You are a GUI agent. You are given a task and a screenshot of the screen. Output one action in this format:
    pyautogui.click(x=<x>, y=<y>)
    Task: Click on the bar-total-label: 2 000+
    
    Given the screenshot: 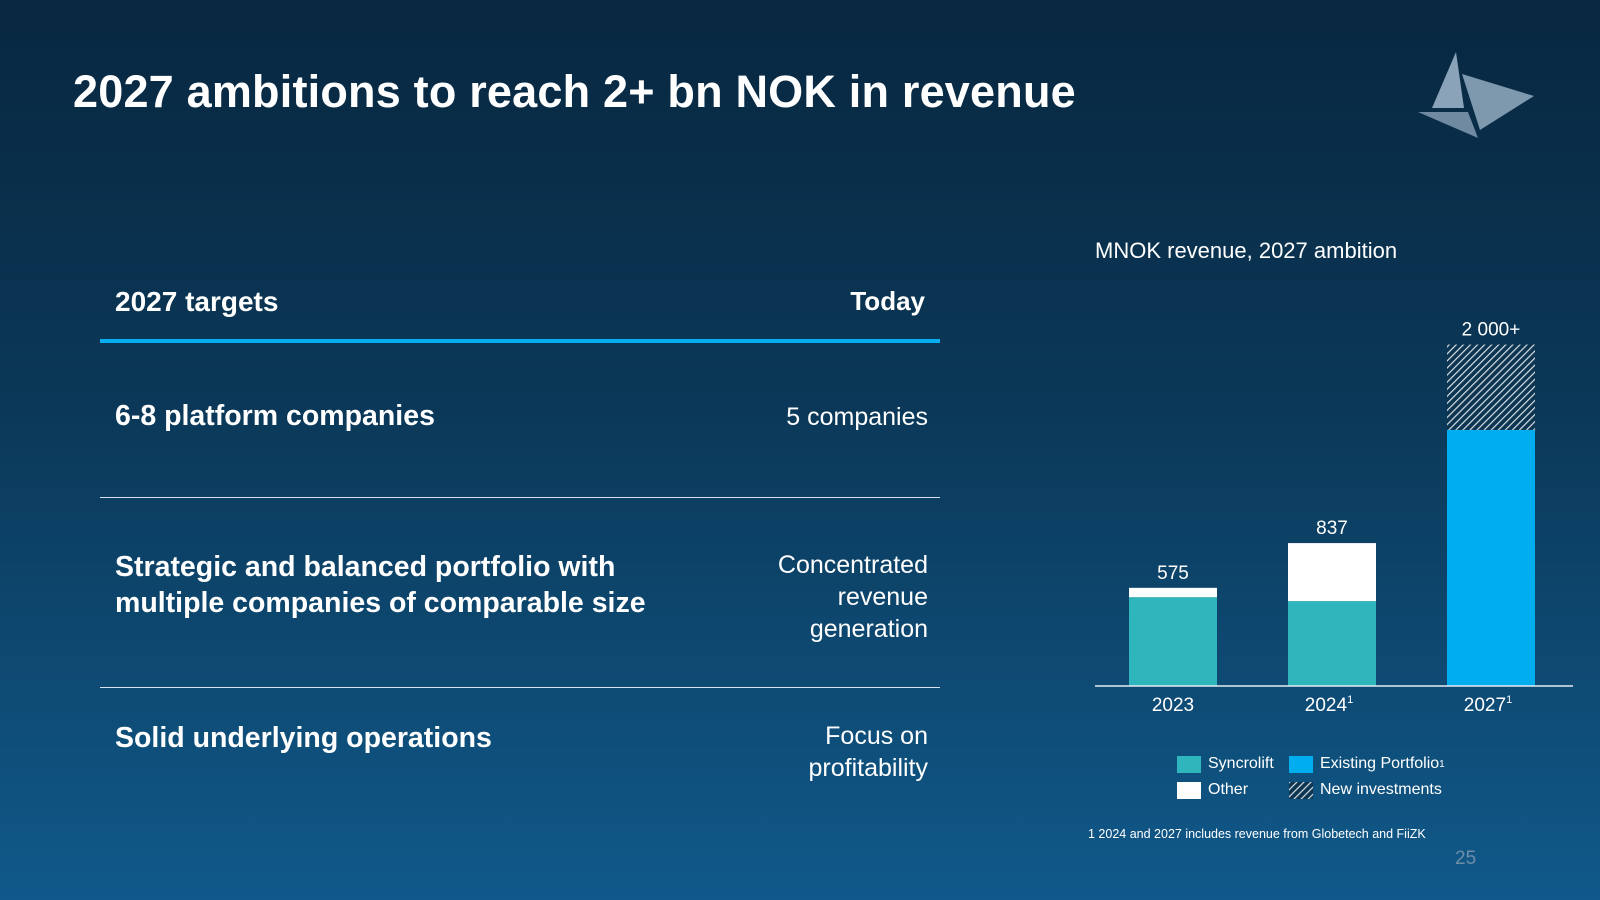 What is the action you would take?
    pyautogui.click(x=1491, y=330)
    